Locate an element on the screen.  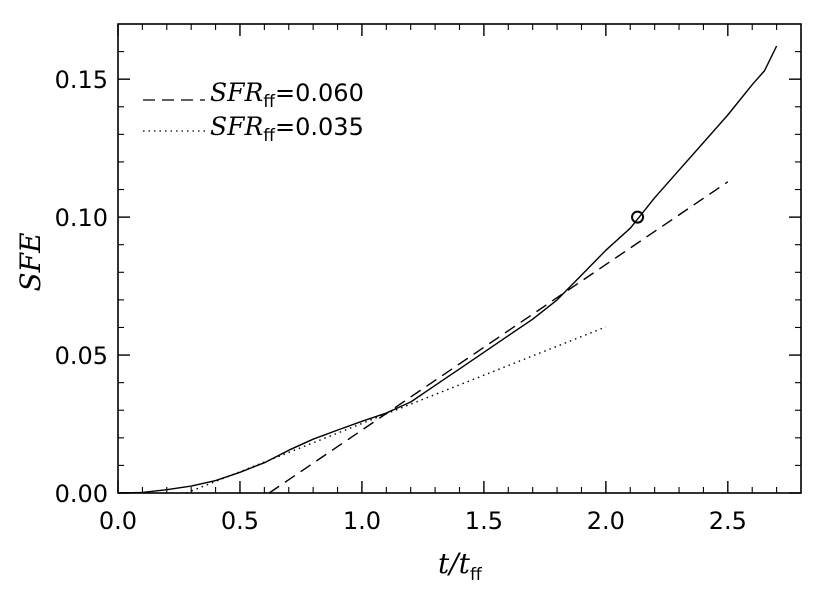
legend-dotted-label: SFRff=0.035 is located at coordinates (287, 129).